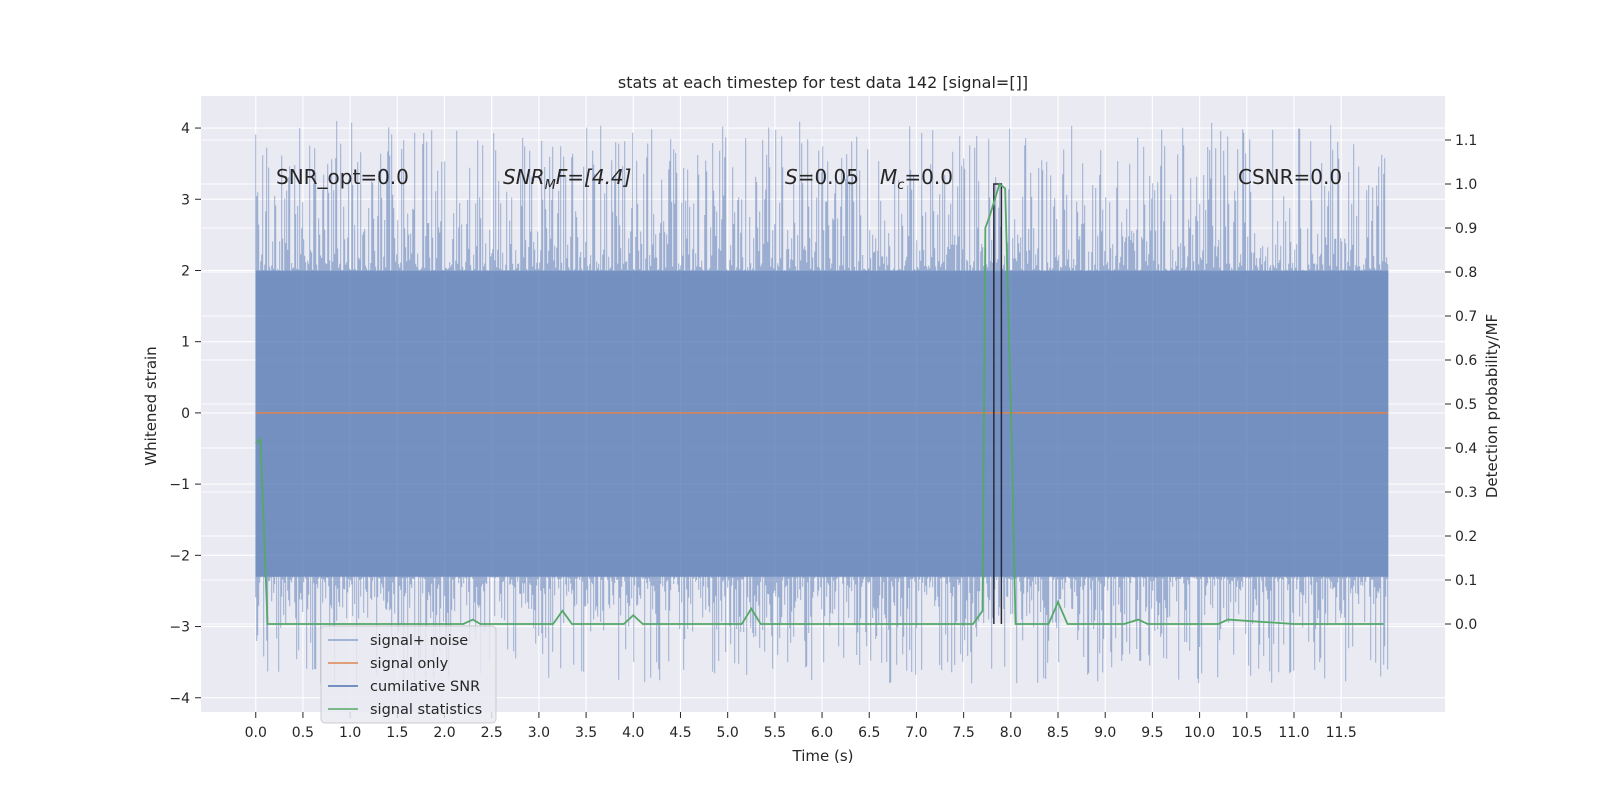 The height and width of the screenshot is (800, 1600). Describe the element at coordinates (1466, 581) in the screenshot. I see `y-tick-label-right: 0.1` at that location.